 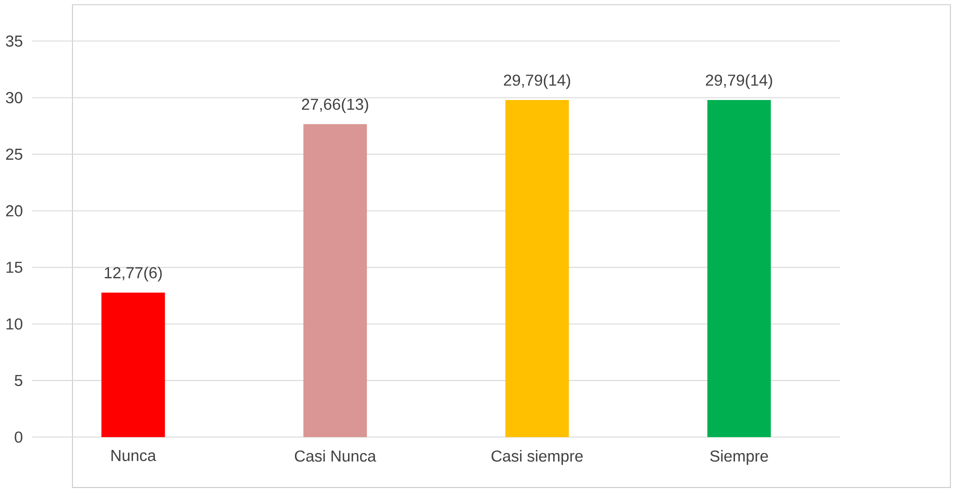 What do you see at coordinates (18, 380) in the screenshot?
I see `y-tick-label: 5` at bounding box center [18, 380].